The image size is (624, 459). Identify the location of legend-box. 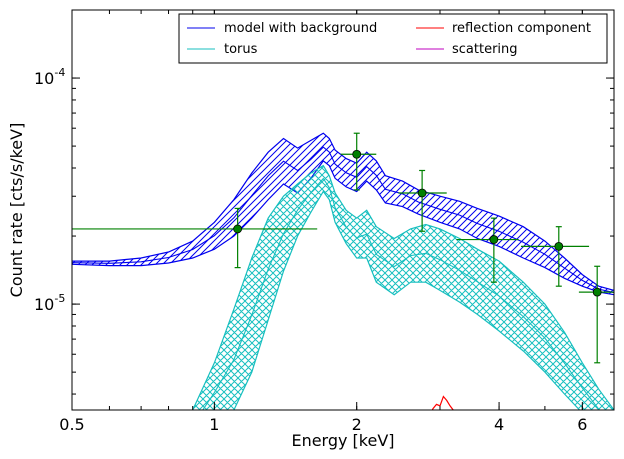
(393, 38).